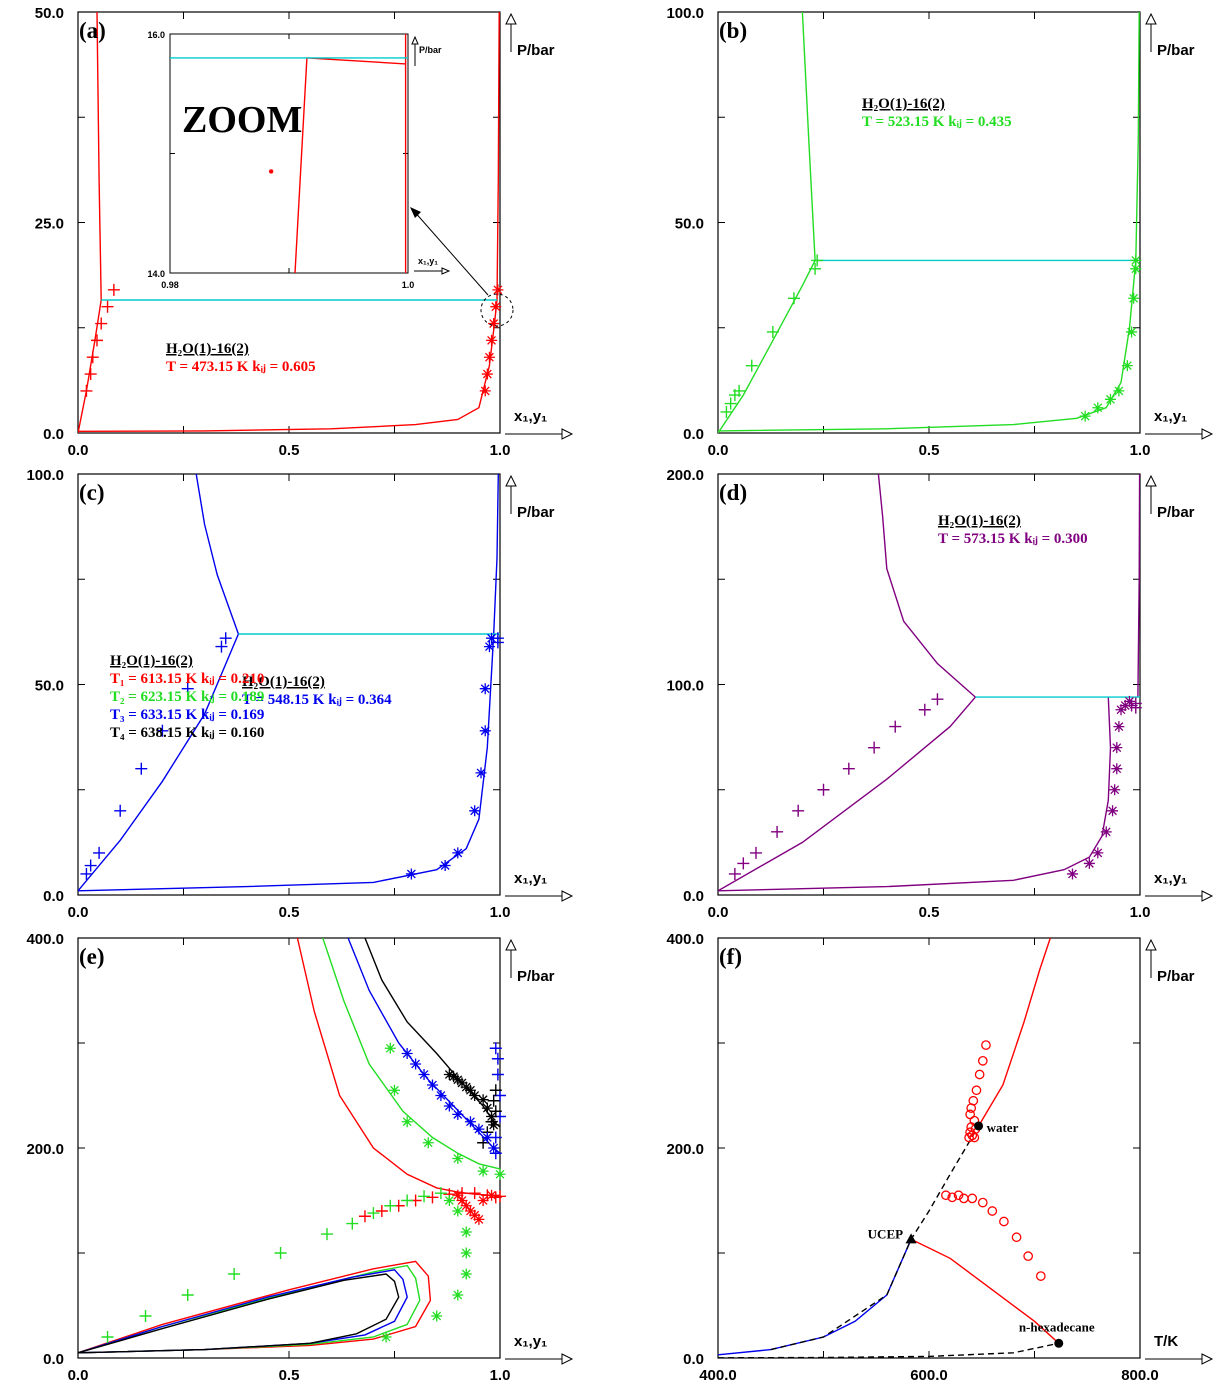 This screenshot has height=1396, width=1218. Describe the element at coordinates (255, 1307) in the screenshot. I see `panel-e-series-0-line` at that location.